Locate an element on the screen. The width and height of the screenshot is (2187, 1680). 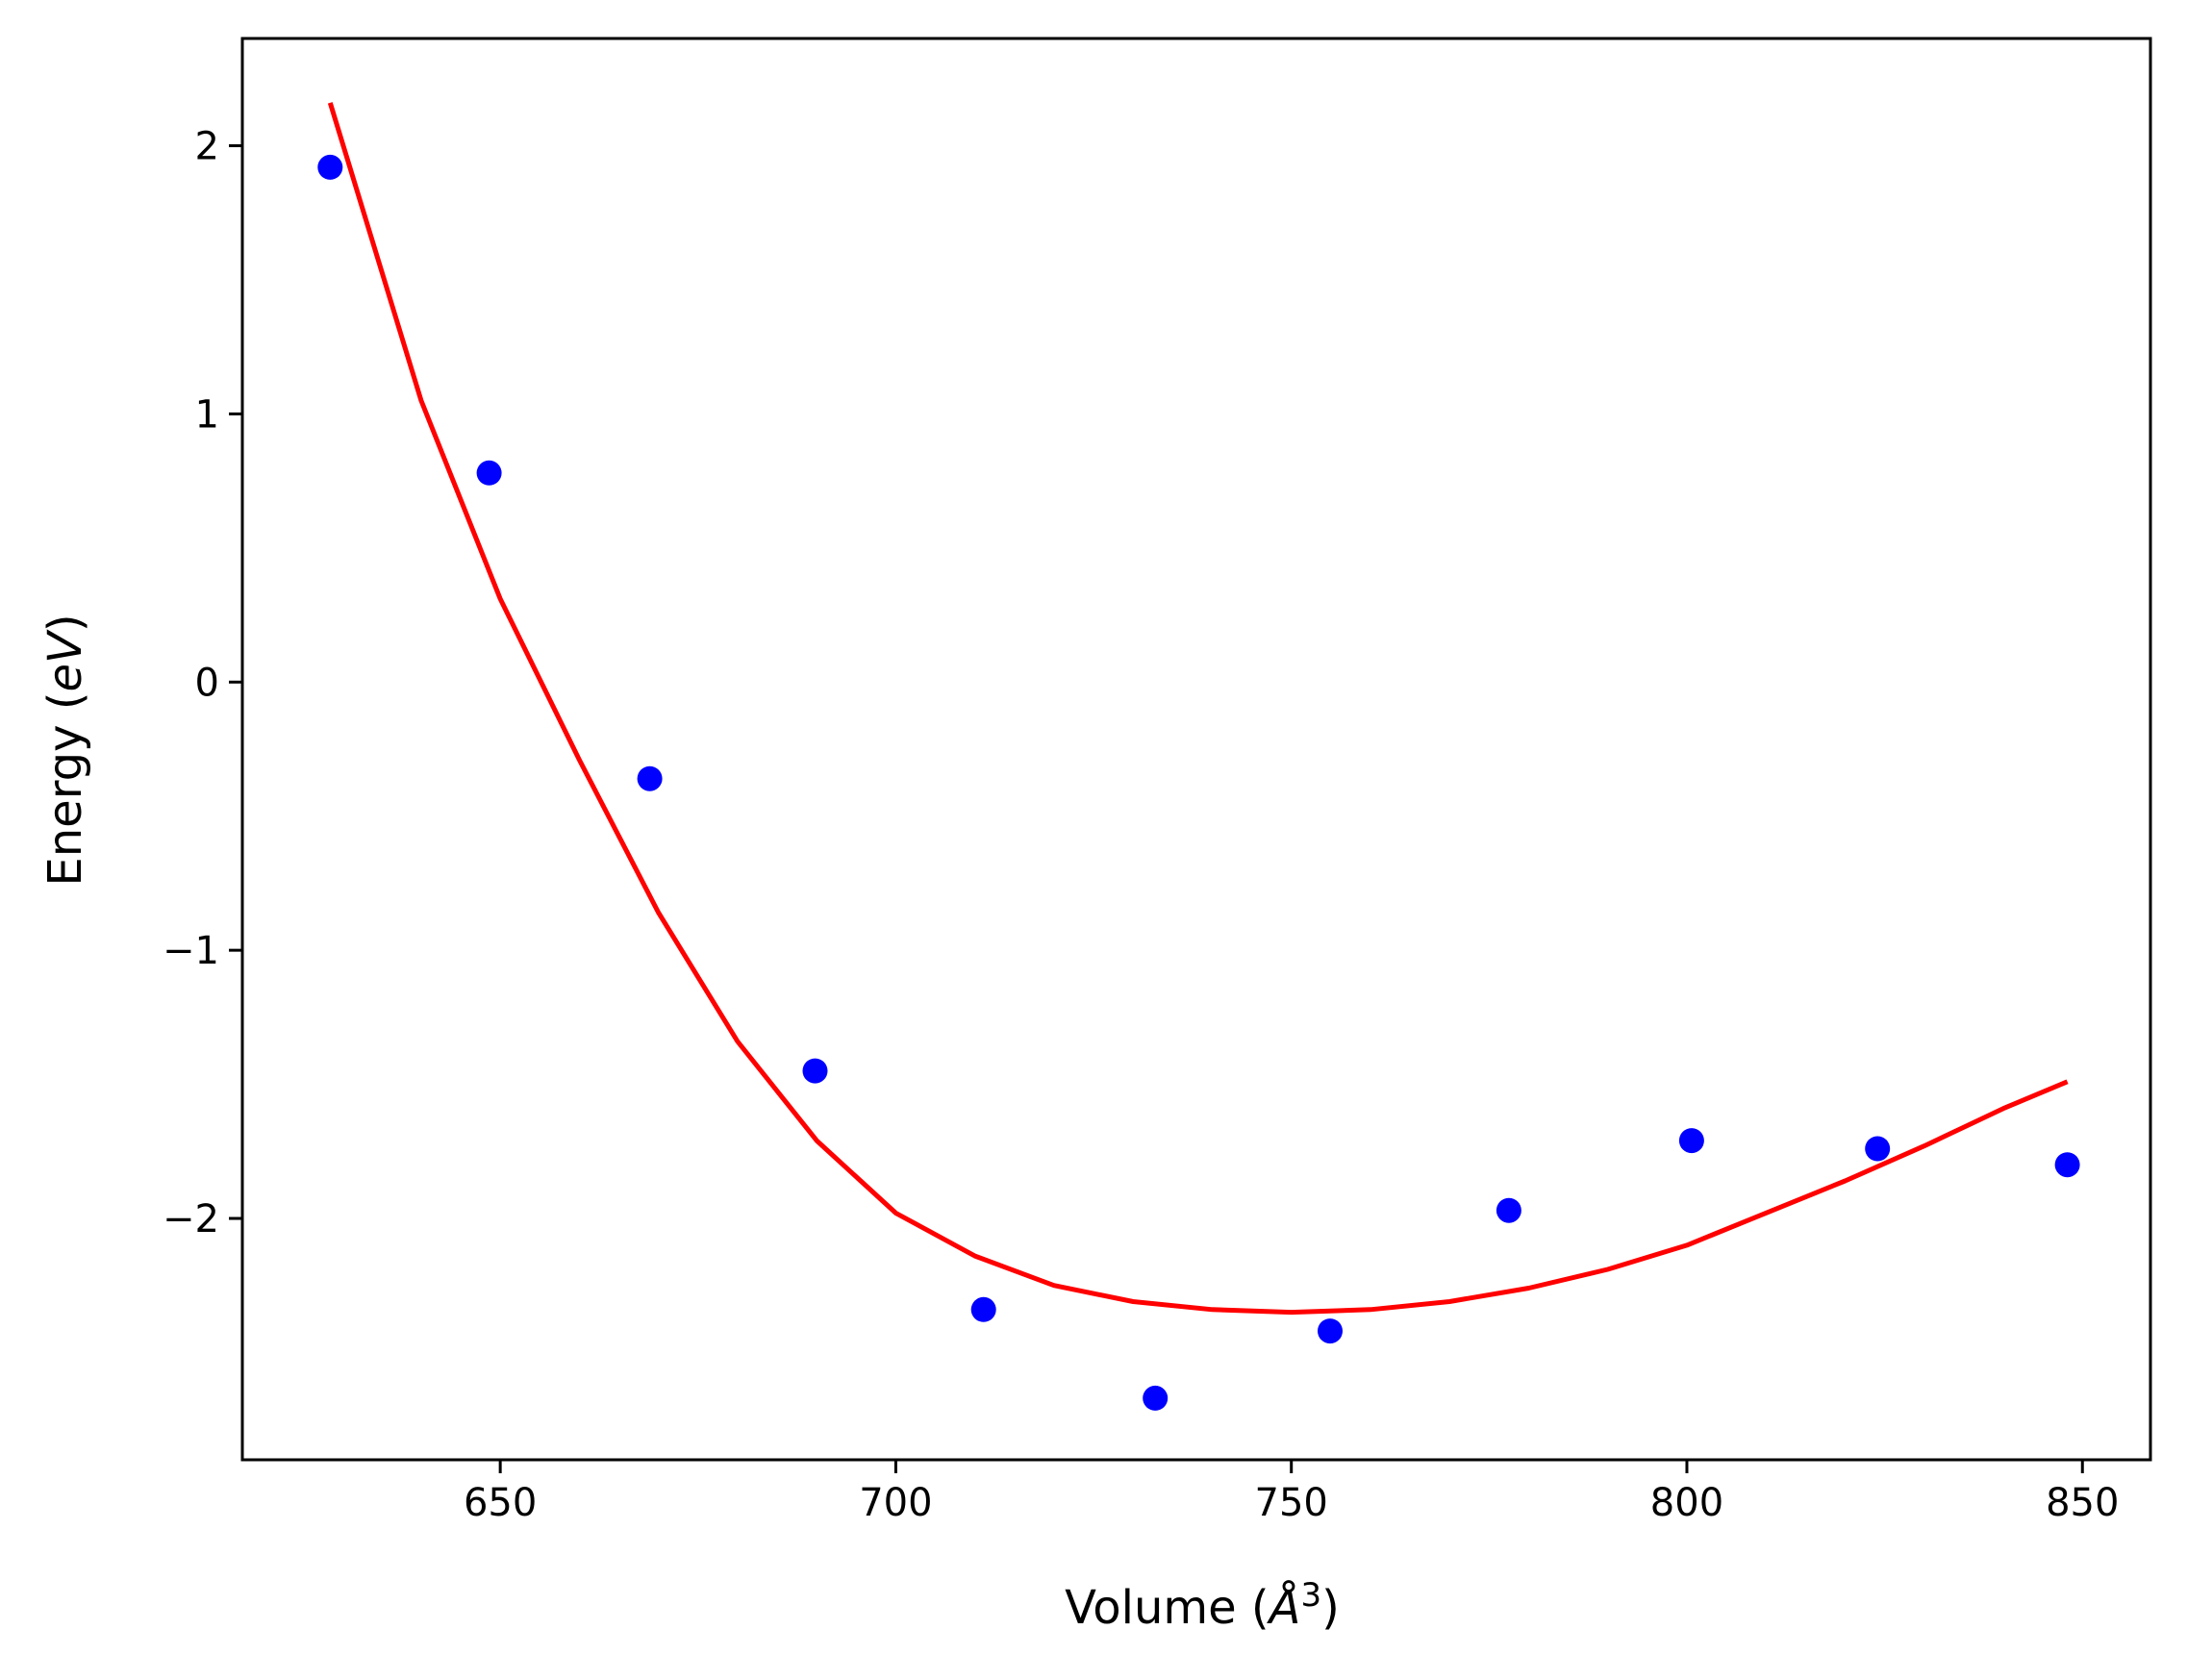
x-axis-label: Volume (Å3) is located at coordinates (1203, 1605).